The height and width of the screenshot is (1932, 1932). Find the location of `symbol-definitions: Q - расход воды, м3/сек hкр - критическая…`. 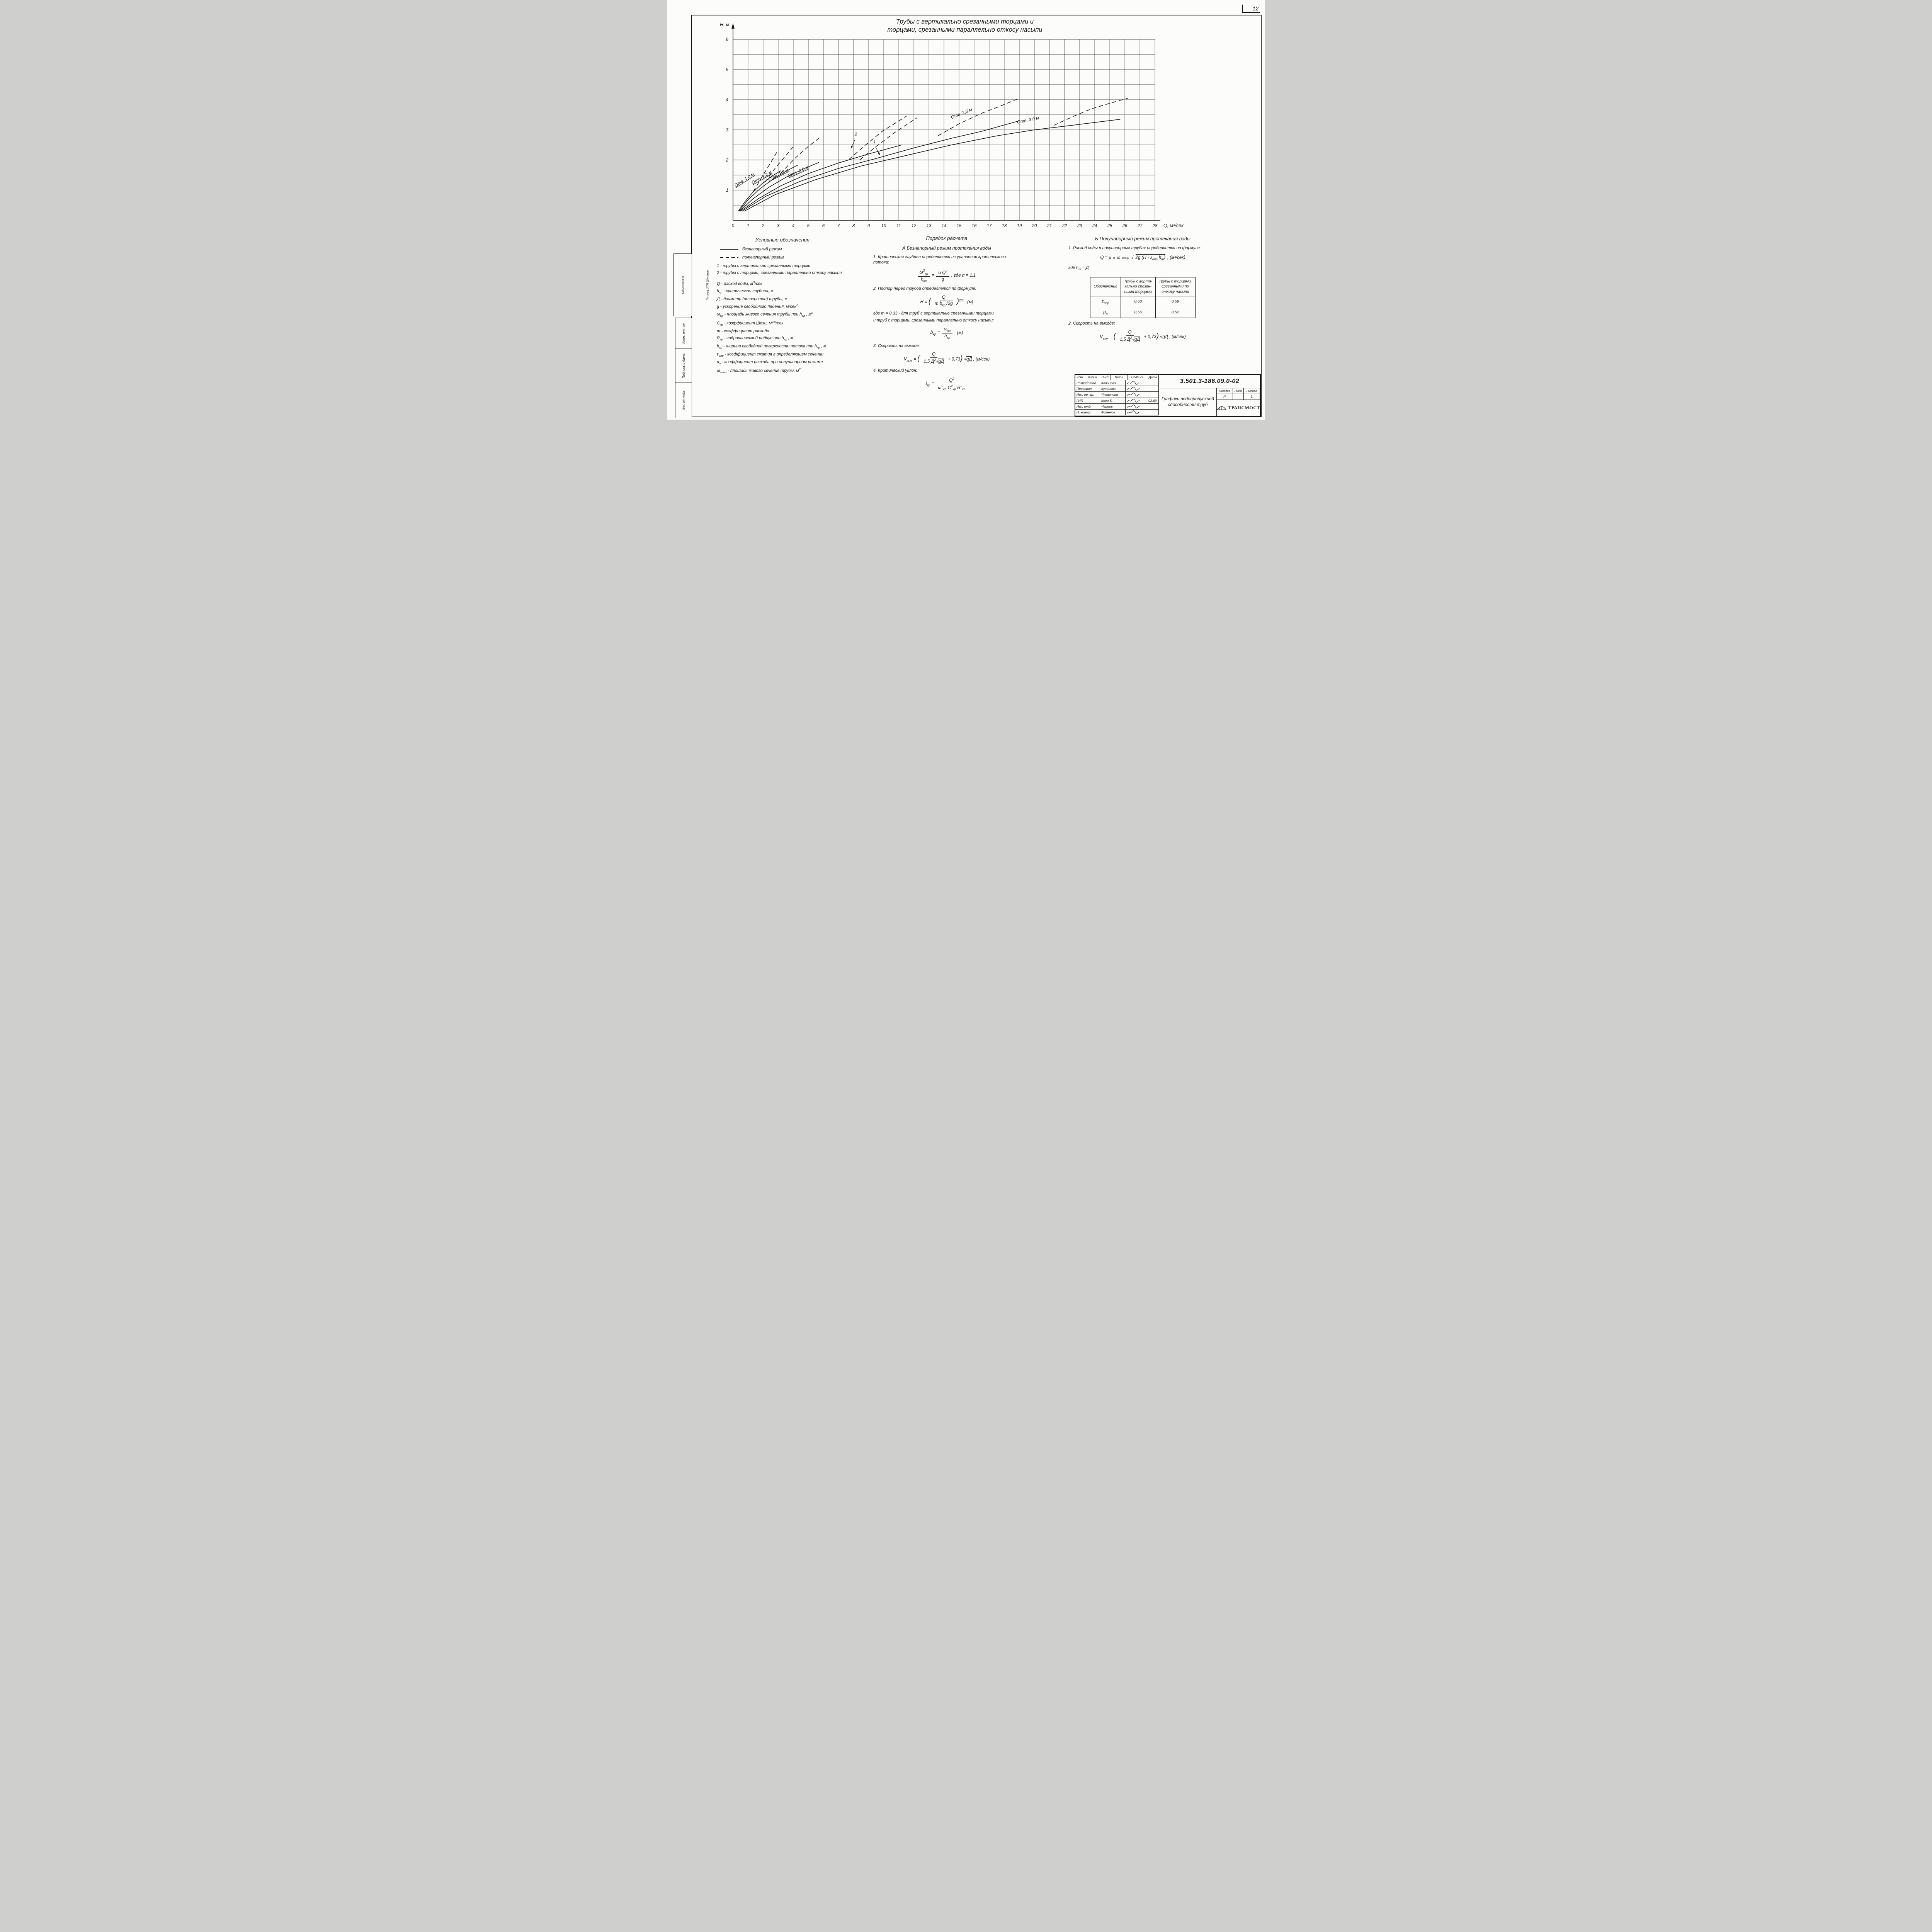

symbol-definitions: Q - расход воды, м3/сек hкр - критическая… is located at coordinates (783, 328).